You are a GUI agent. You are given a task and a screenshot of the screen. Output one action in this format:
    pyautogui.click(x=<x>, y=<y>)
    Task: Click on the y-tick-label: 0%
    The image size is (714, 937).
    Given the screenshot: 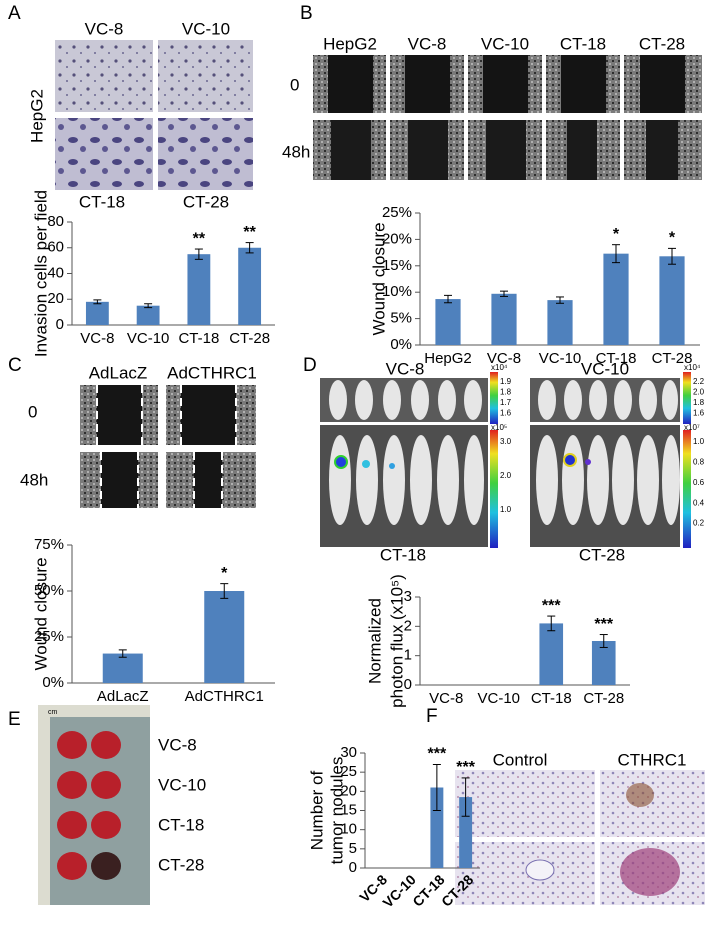 What is the action you would take?
    pyautogui.click(x=401, y=344)
    